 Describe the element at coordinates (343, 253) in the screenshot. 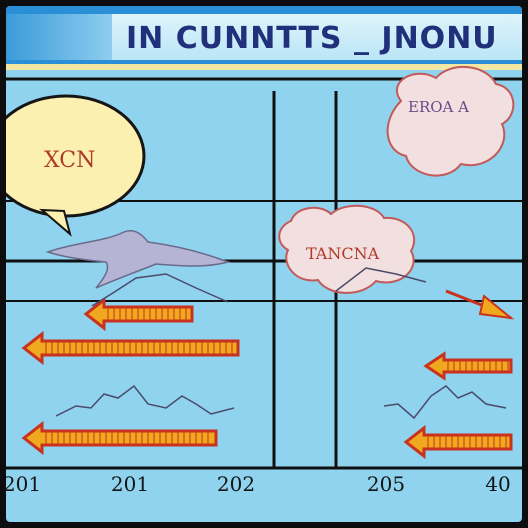

I see `annotation-center: TANCNA` at that location.